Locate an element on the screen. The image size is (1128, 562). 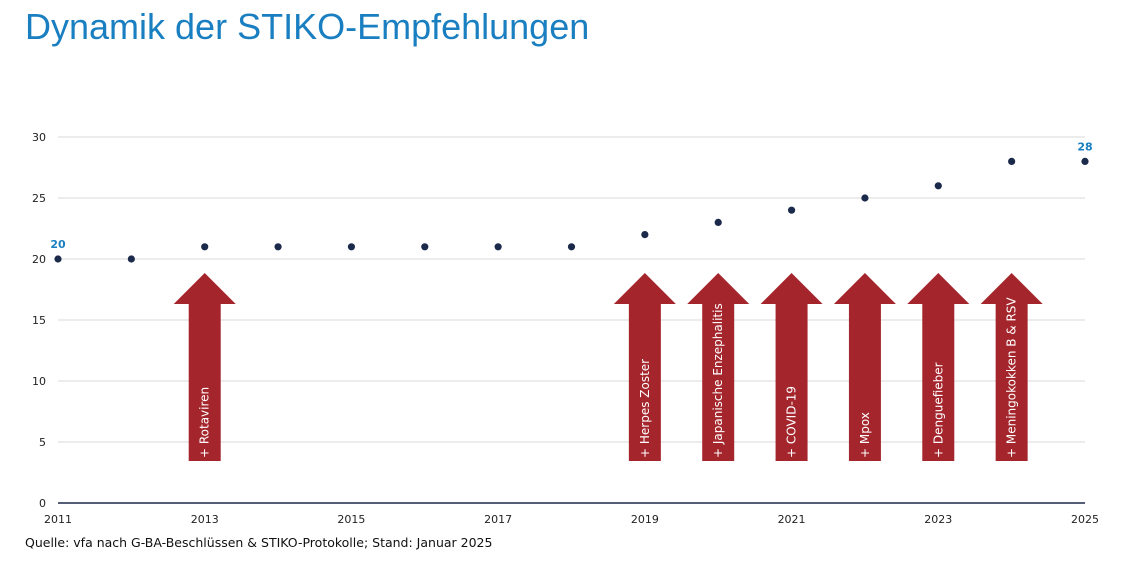
annotation-arrow: + Meningokokken B & RSV is located at coordinates (1011, 367).